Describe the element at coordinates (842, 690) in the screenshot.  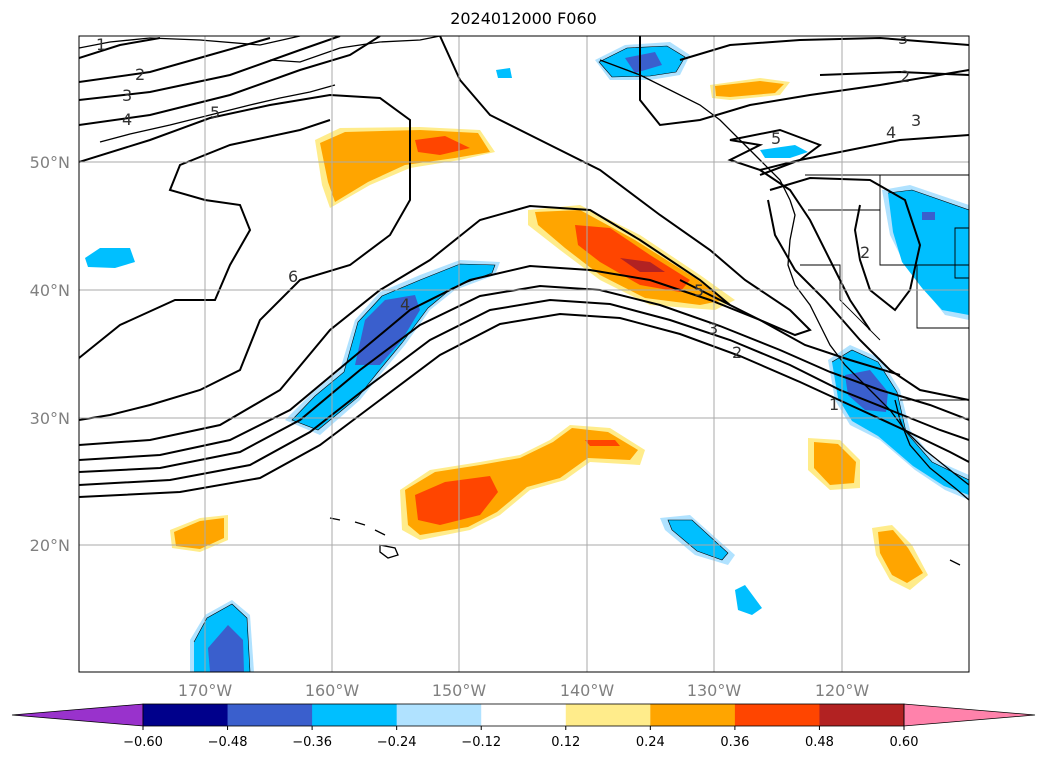
I see `lon-label: 120°W` at that location.